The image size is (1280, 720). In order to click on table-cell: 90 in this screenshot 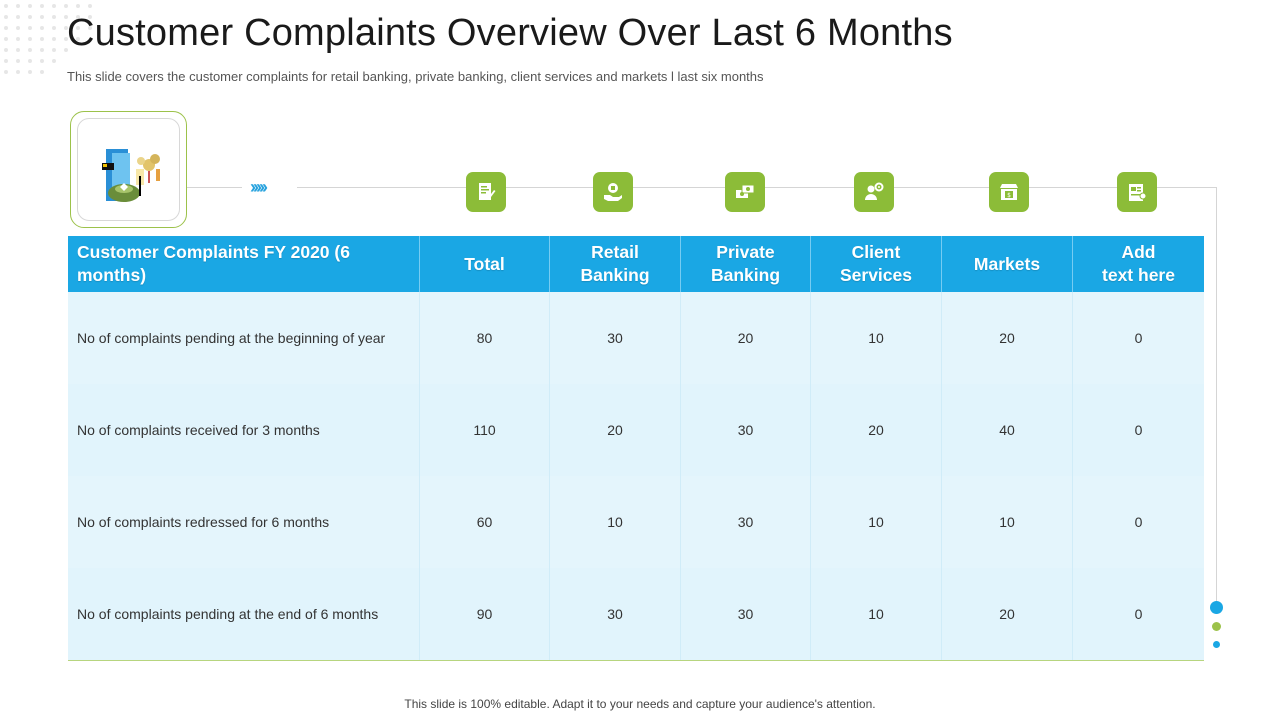, I will do `click(485, 614)`.